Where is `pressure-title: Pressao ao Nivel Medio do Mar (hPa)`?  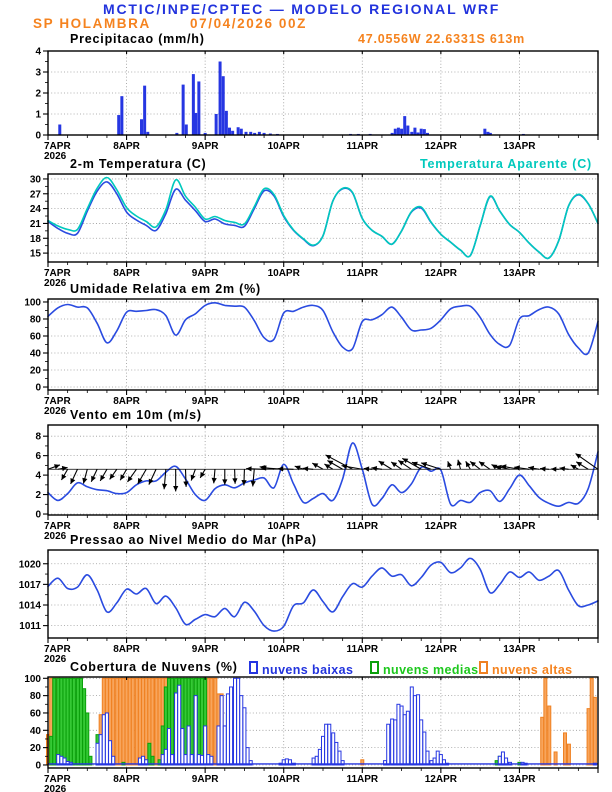
pressure-title: Pressao ao Nivel Medio do Mar (hPa) is located at coordinates (193, 540).